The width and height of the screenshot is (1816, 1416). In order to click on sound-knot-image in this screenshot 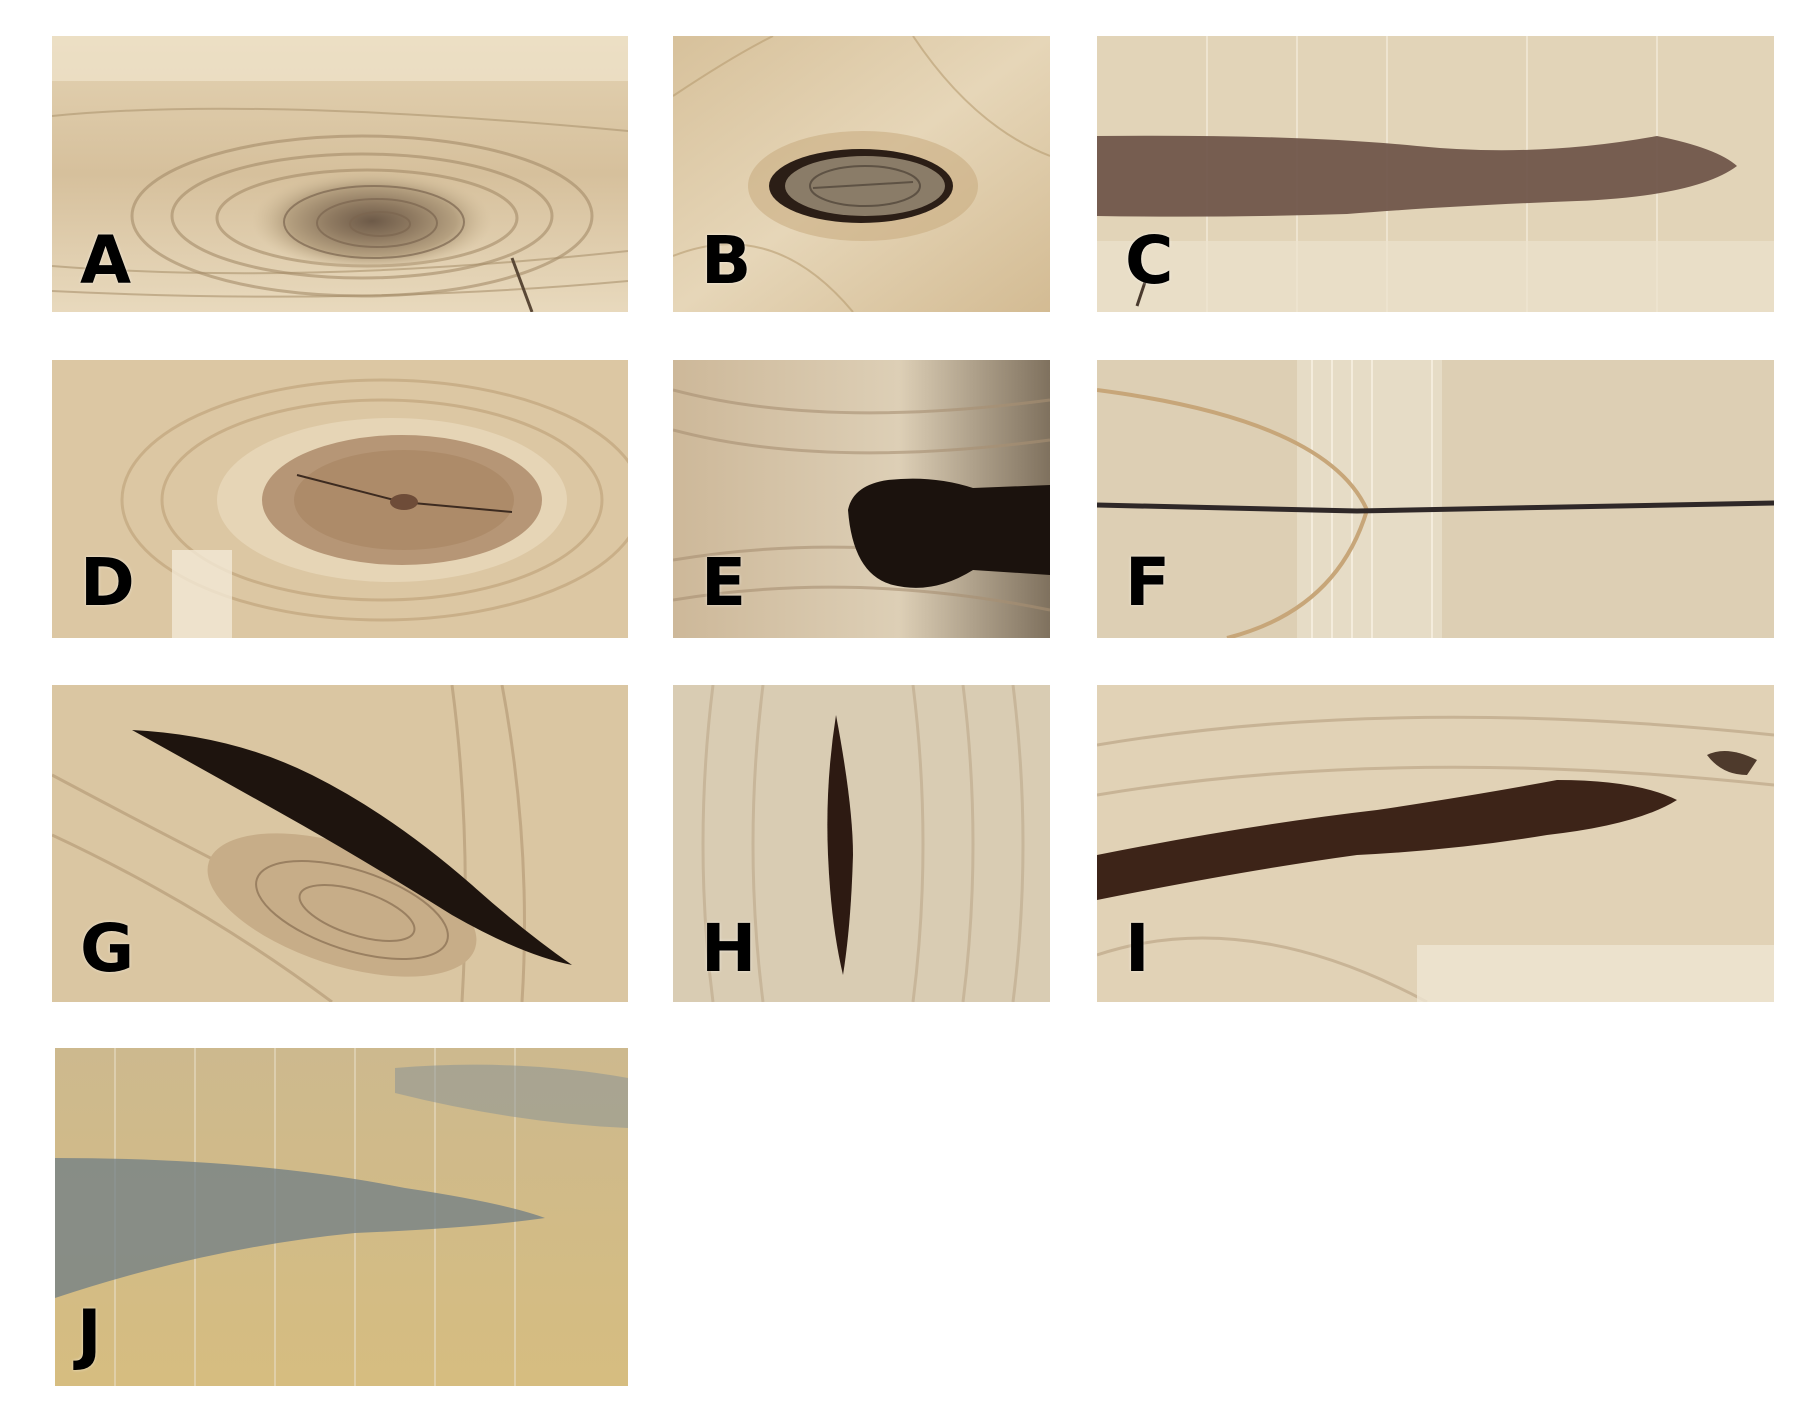, I will do `click(340, 174)`.